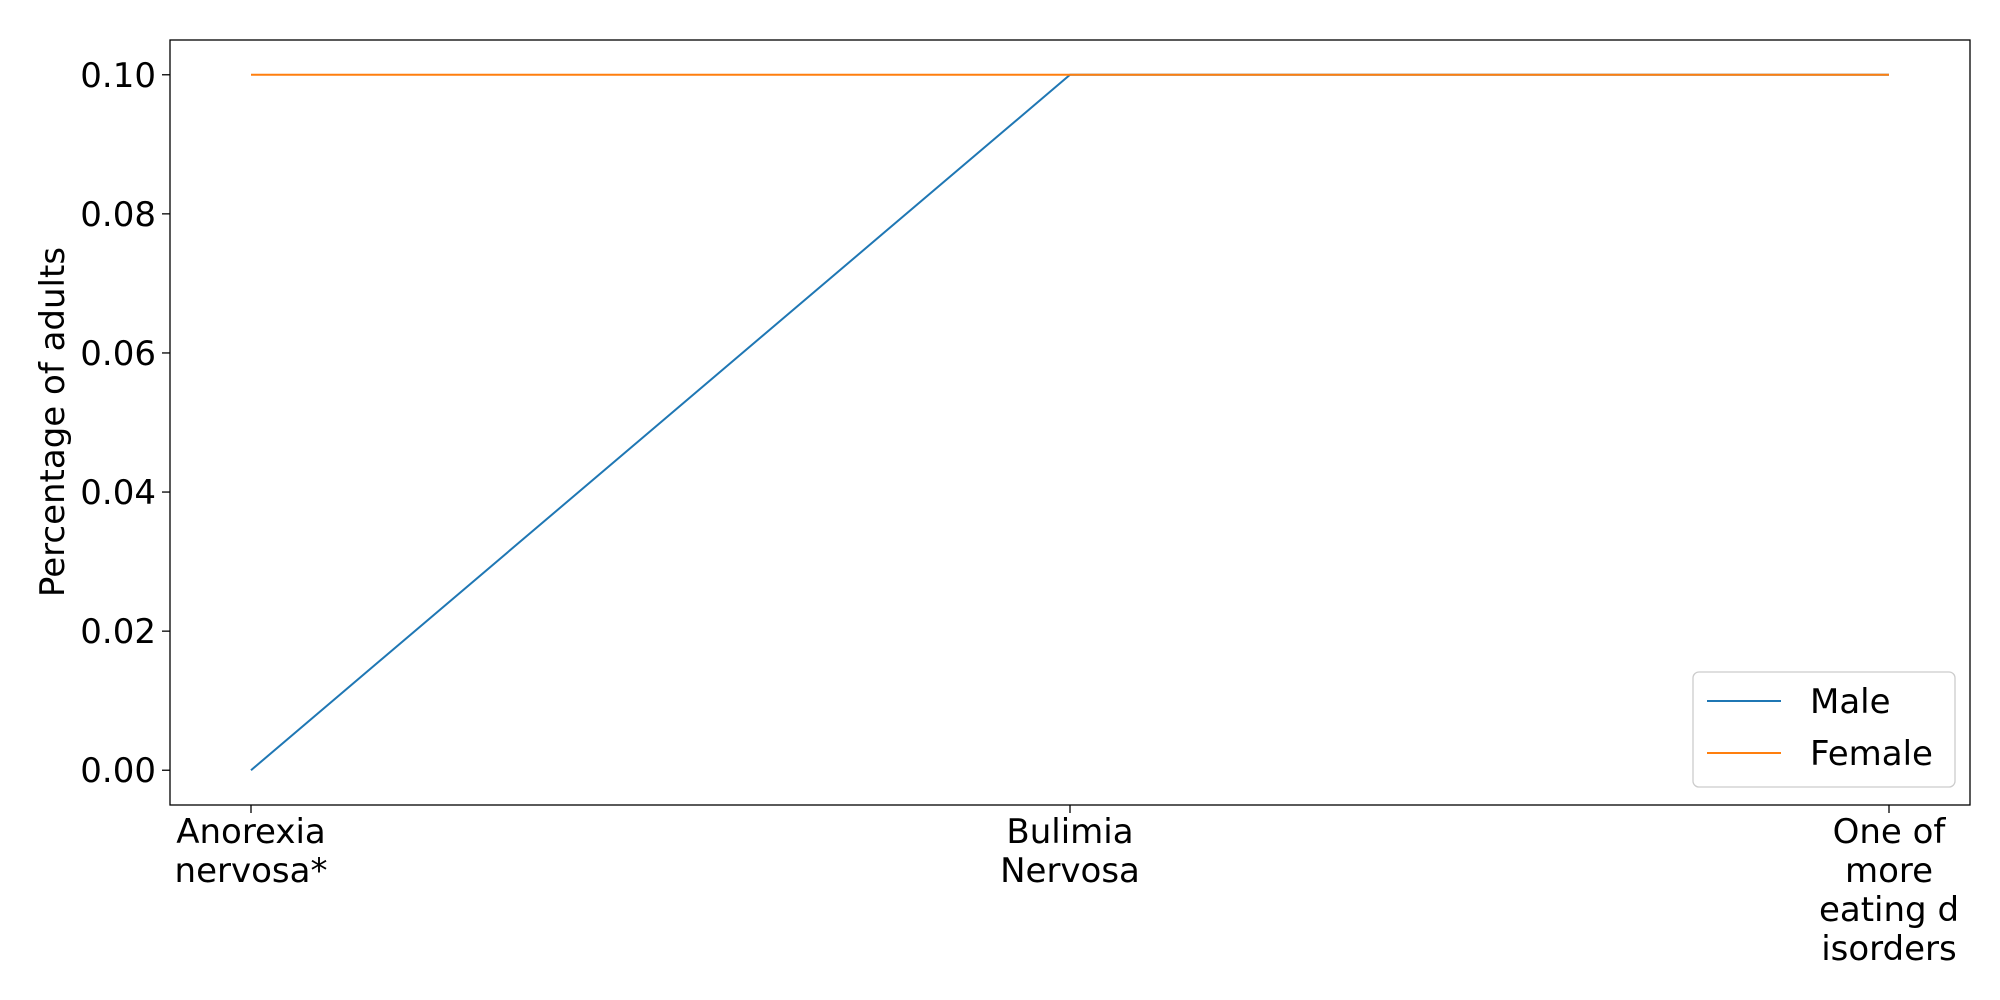  Describe the element at coordinates (125, 423) in the screenshot. I see `y-axis: 0.00 0.02 0.04 0.06 0.08 0.10` at that location.